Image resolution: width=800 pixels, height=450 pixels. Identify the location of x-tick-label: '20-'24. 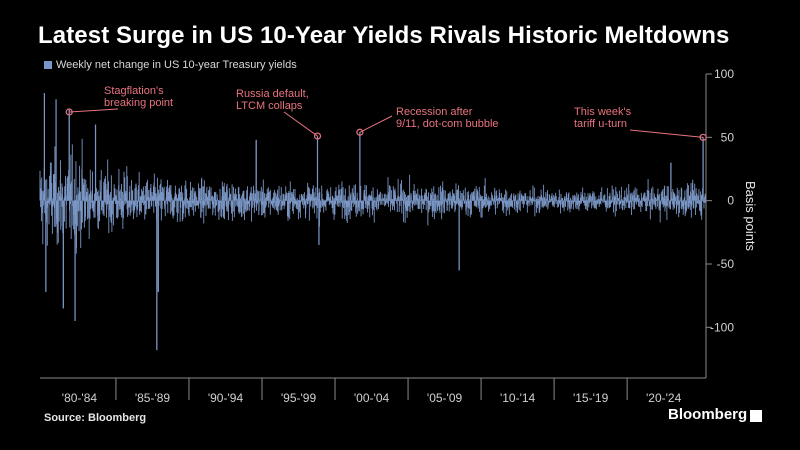
(664, 398).